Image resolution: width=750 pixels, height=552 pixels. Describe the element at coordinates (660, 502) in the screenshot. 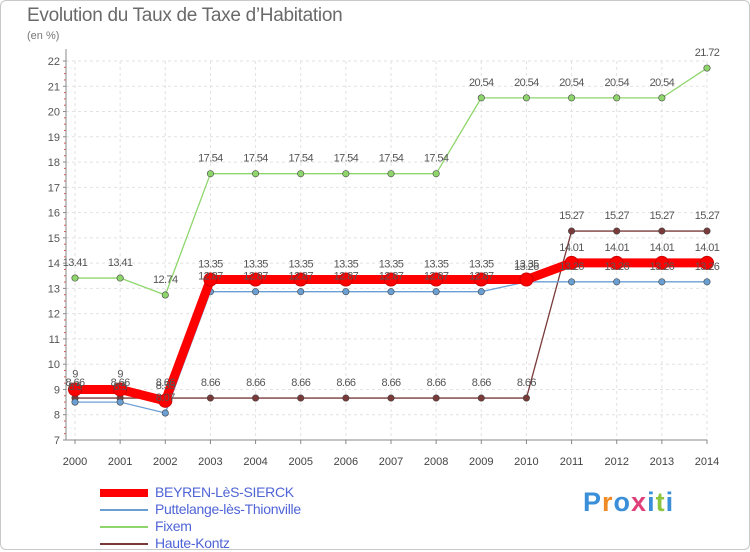

I see `logo-letter: t` at that location.